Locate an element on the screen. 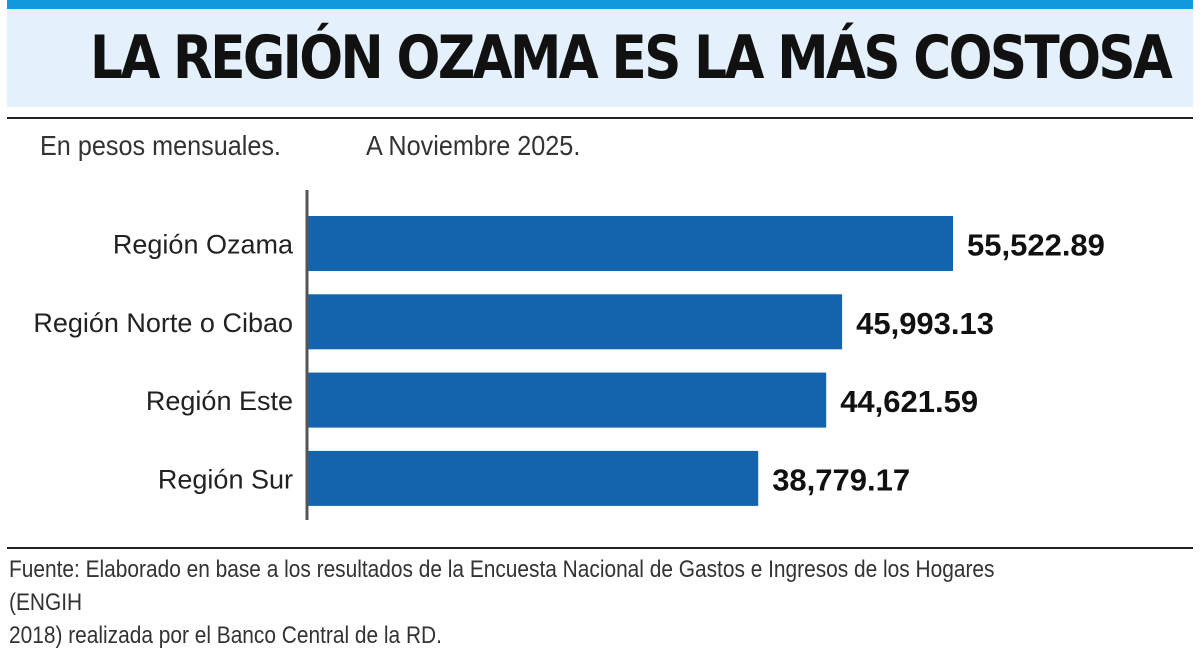  value-label-2: 45,993.13 is located at coordinates (925, 323).